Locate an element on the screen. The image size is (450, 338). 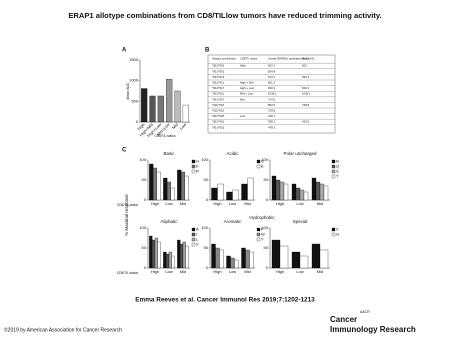
table-cell: *001/*001 is located at coordinates (218, 66).